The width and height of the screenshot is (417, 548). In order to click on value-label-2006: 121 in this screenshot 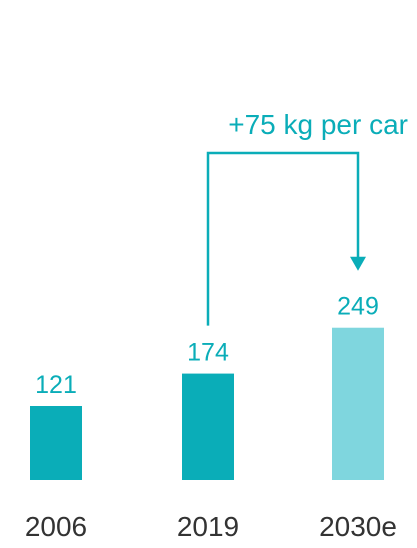, I will do `click(56, 385)`.